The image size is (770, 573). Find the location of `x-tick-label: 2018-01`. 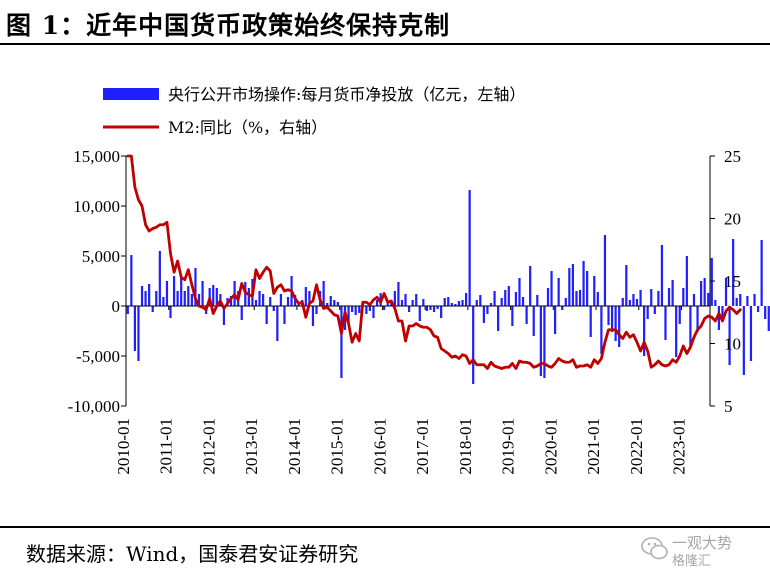

x-tick-label: 2018-01 is located at coordinates (465, 446).